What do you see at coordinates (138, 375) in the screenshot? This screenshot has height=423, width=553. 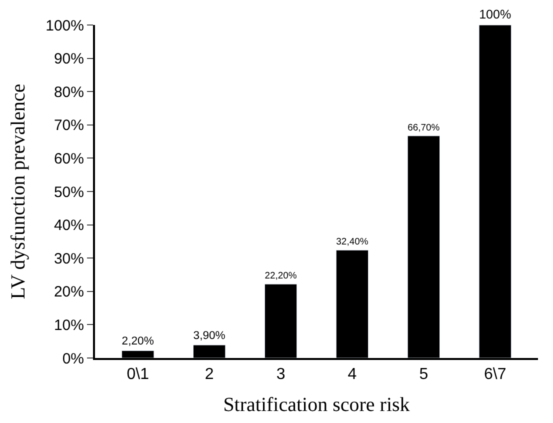 I see `x-tick-label: 0\1` at bounding box center [138, 375].